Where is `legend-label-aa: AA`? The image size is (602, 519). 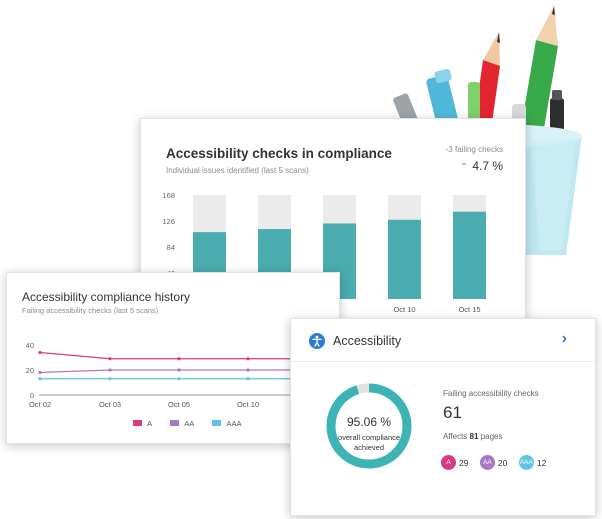 legend-label-aa: AA is located at coordinates (189, 423).